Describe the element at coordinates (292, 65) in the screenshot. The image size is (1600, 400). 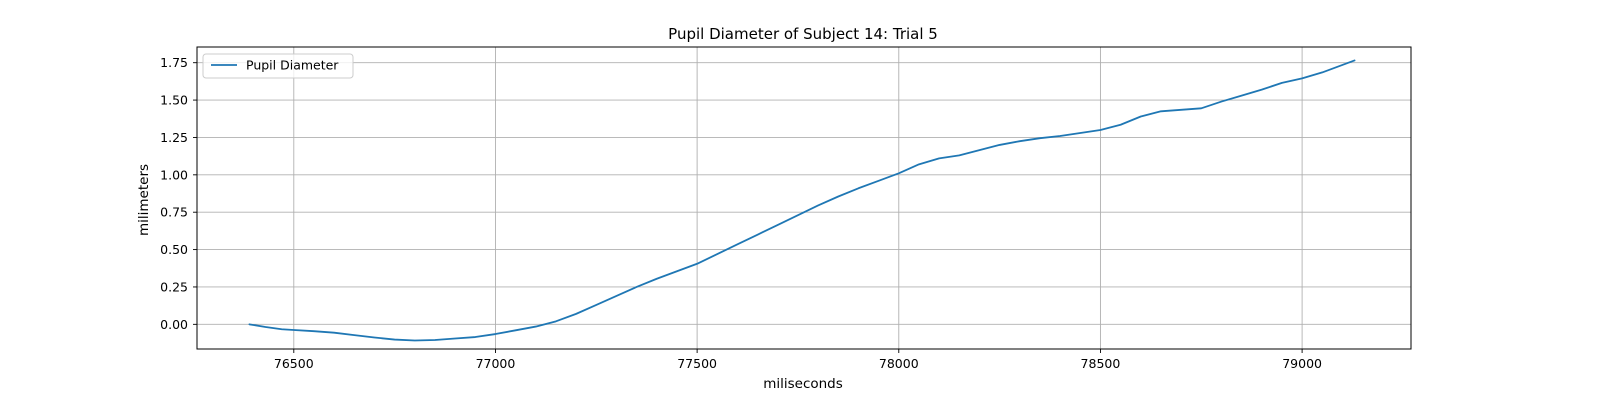
I see `legend-label-pupil-diameter: Pupil Diameter` at that location.